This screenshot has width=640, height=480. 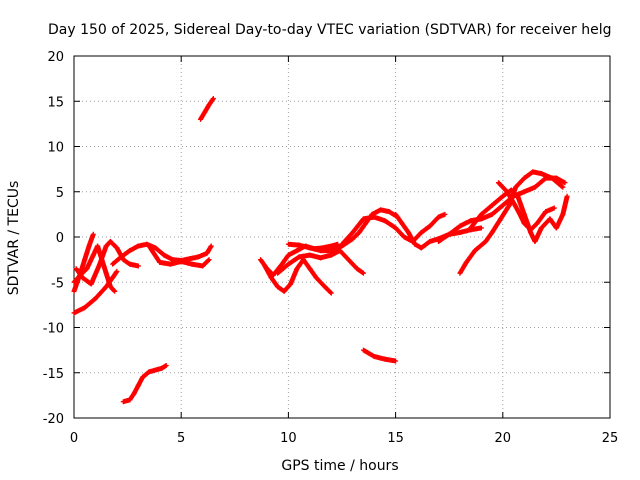 I want to click on x-axis-title: GPS time / hours, so click(x=339, y=466).